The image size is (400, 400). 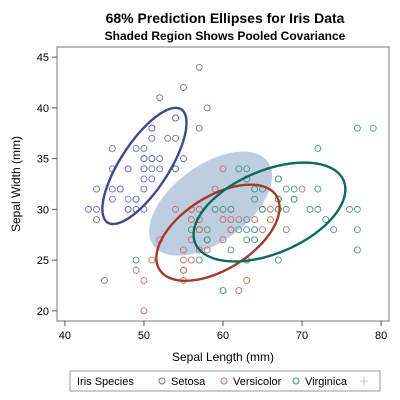 I want to click on x-tick-label: 60, so click(x=223, y=336).